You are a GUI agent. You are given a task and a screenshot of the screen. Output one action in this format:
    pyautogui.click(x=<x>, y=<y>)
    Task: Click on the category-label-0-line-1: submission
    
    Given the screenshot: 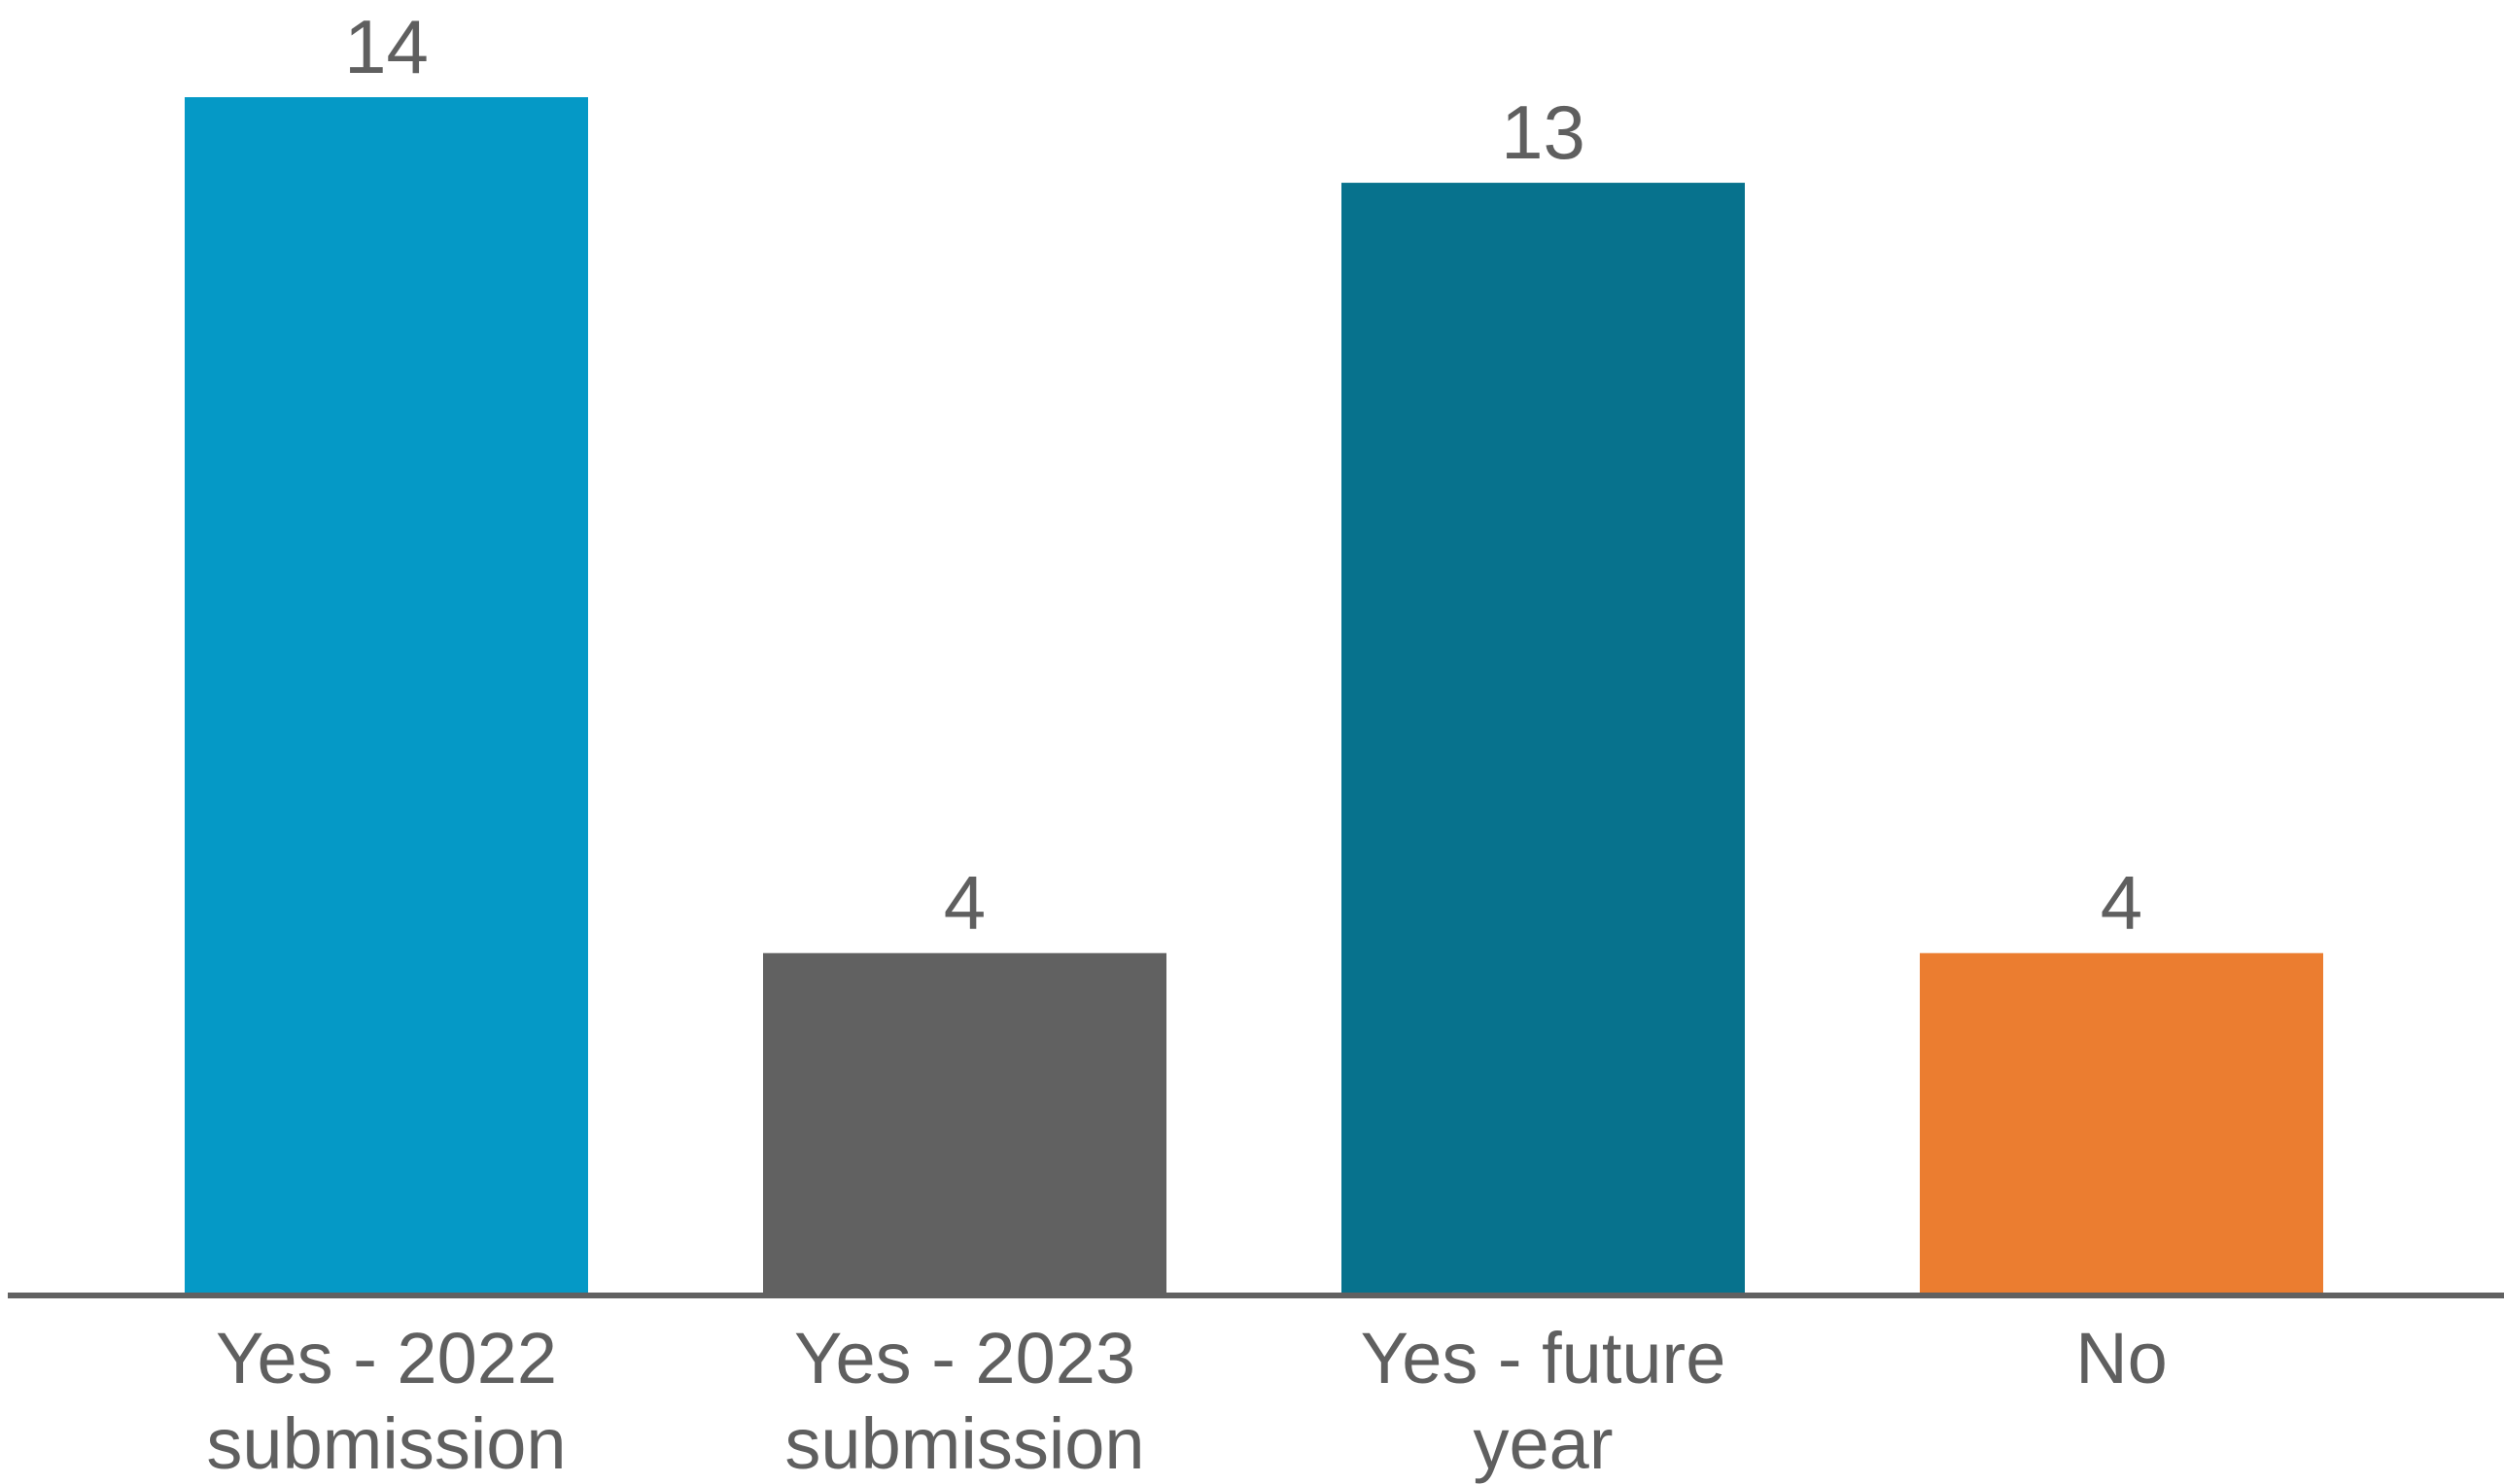 What is the action you would take?
    pyautogui.click(x=386, y=1443)
    